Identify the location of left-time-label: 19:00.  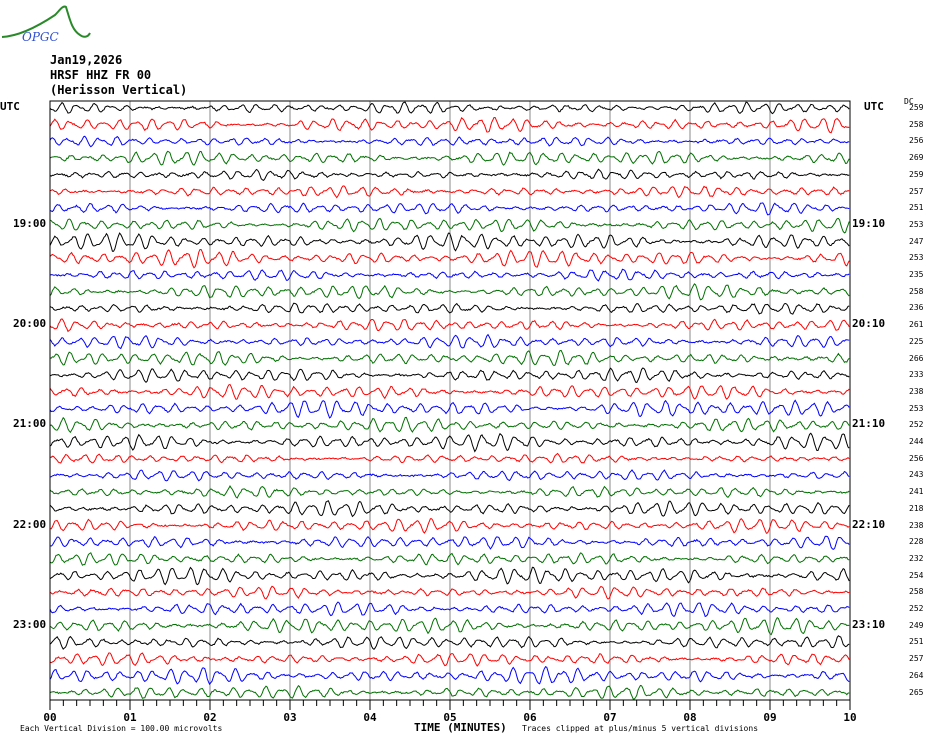
(30, 223).